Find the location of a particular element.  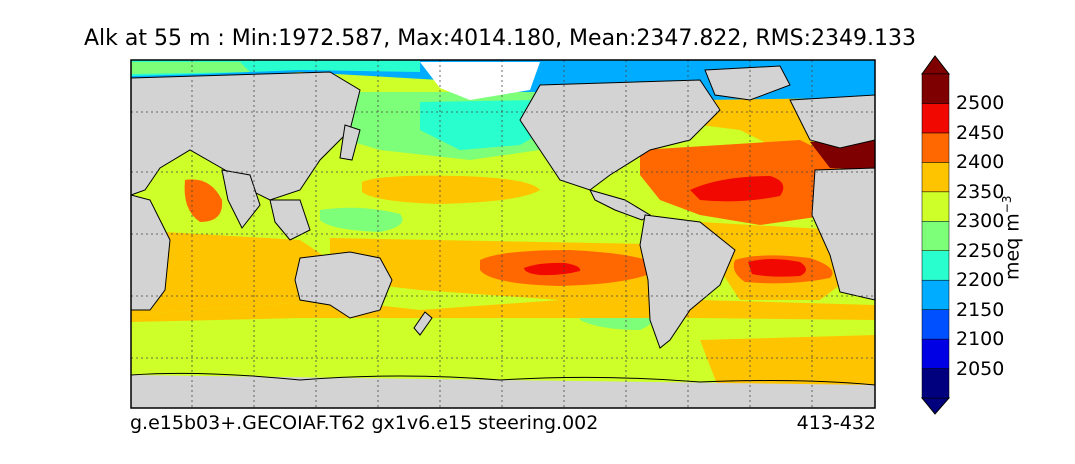

colorbar-tick-label: 2050 is located at coordinates (980, 368).